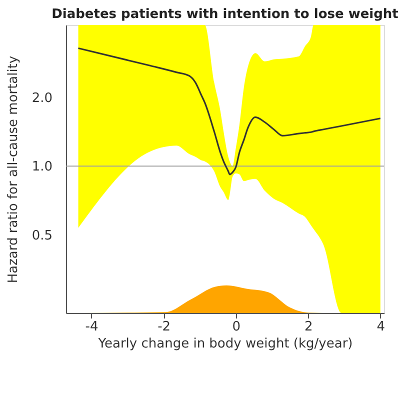  I want to click on y-tick-label: 1.0, so click(42, 167).